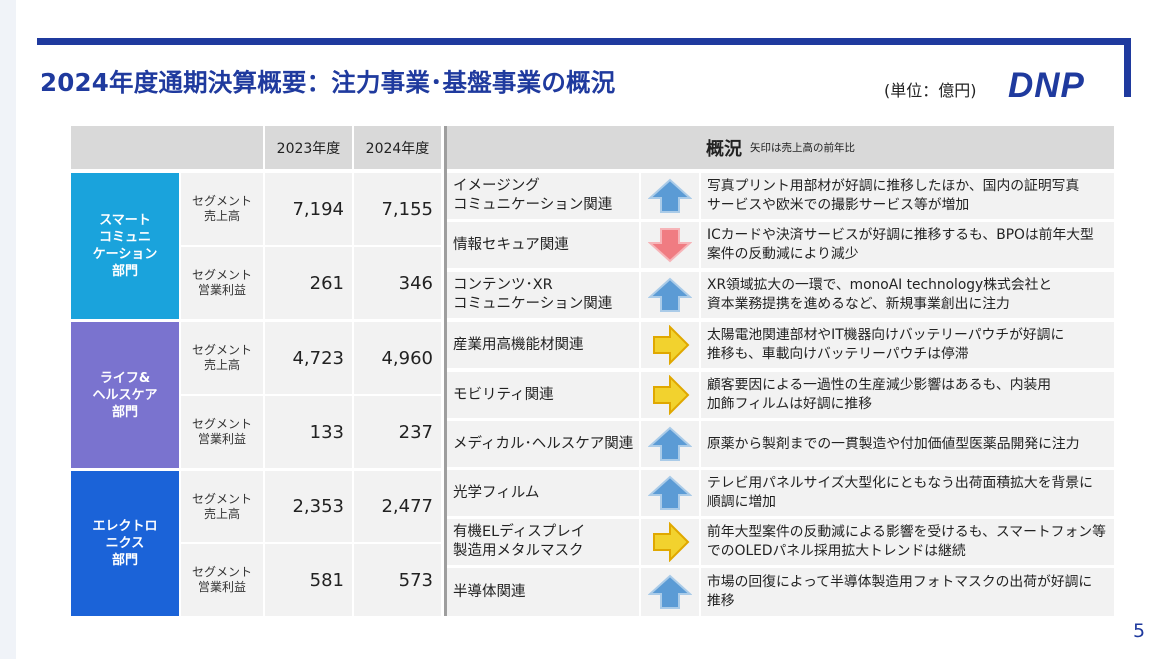  What do you see at coordinates (308, 147) in the screenshot?
I see `col-header-2023: 2023年度` at bounding box center [308, 147].